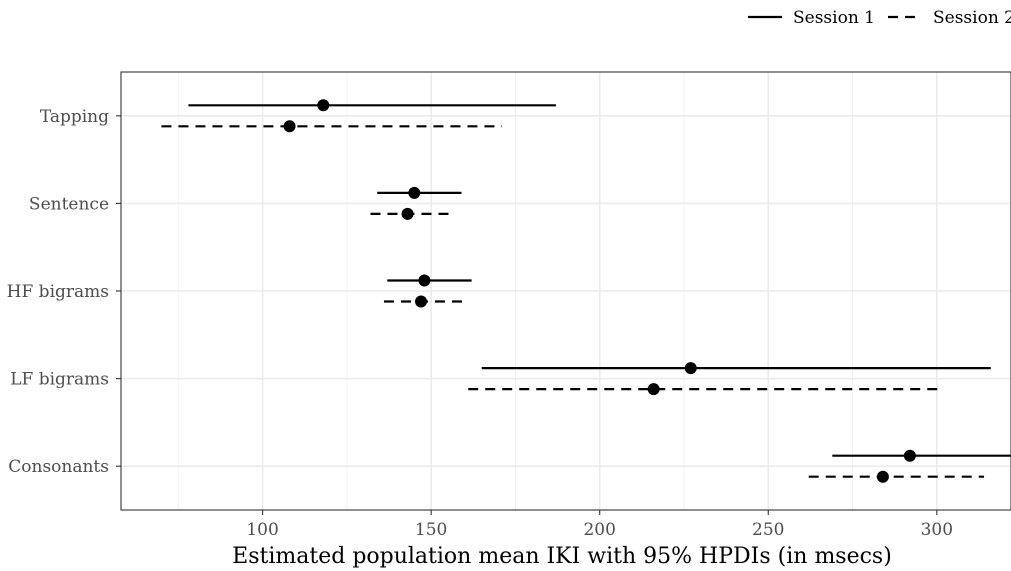  I want to click on y-tick-label: LF bigrams, so click(59, 380).